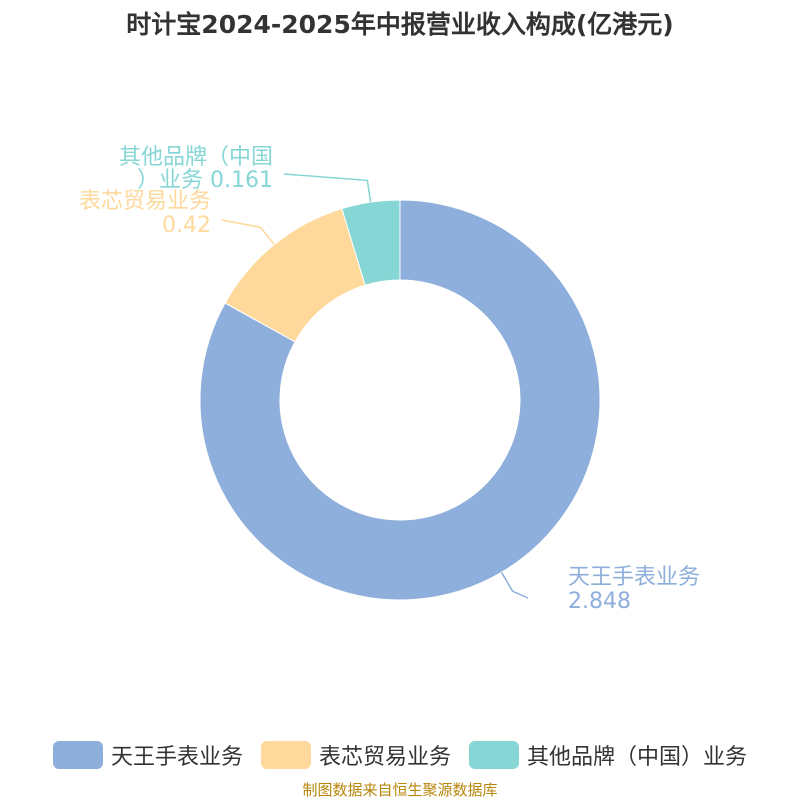 The width and height of the screenshot is (800, 800). What do you see at coordinates (599, 601) in the screenshot?
I see `slice-value-label: 2.848` at bounding box center [599, 601].